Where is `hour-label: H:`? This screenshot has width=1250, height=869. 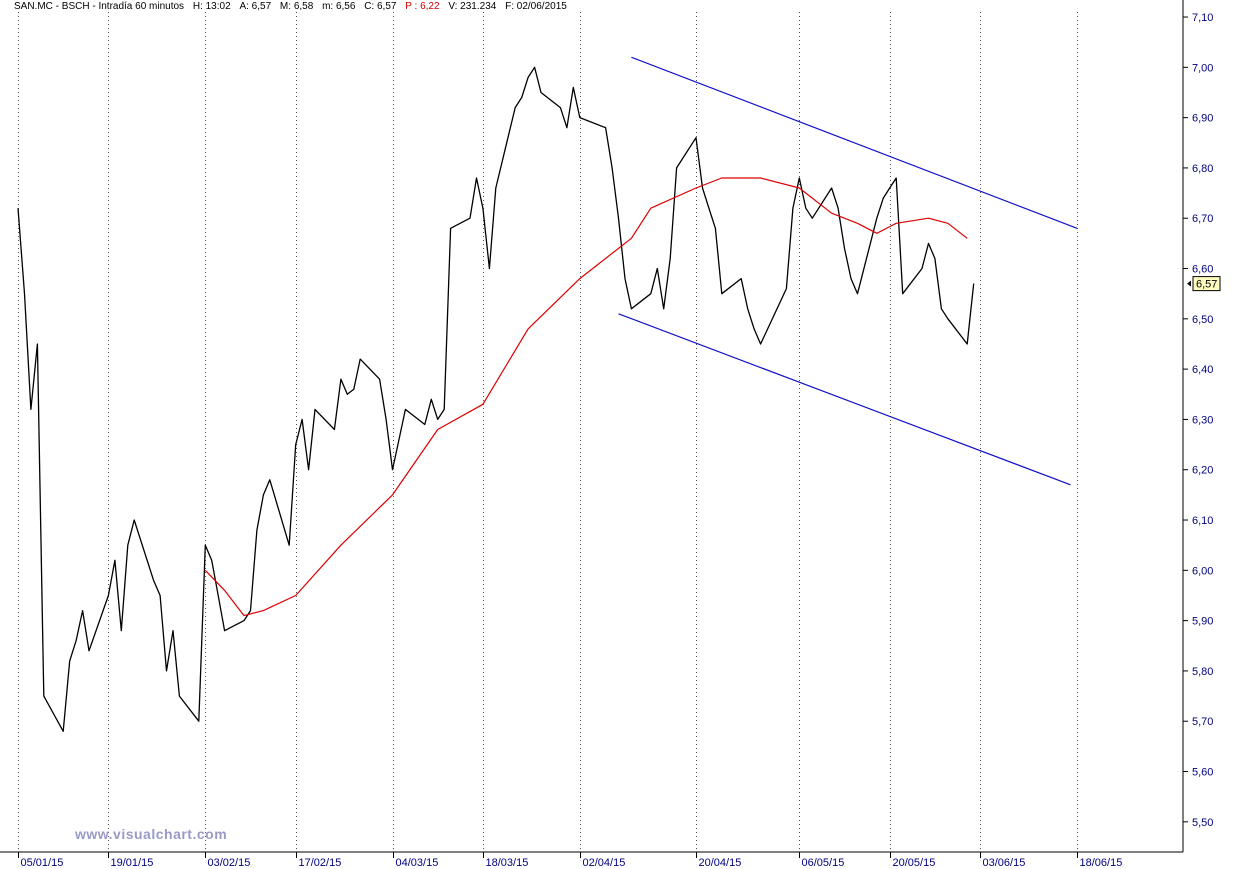
hour-label: H: is located at coordinates (197, 6).